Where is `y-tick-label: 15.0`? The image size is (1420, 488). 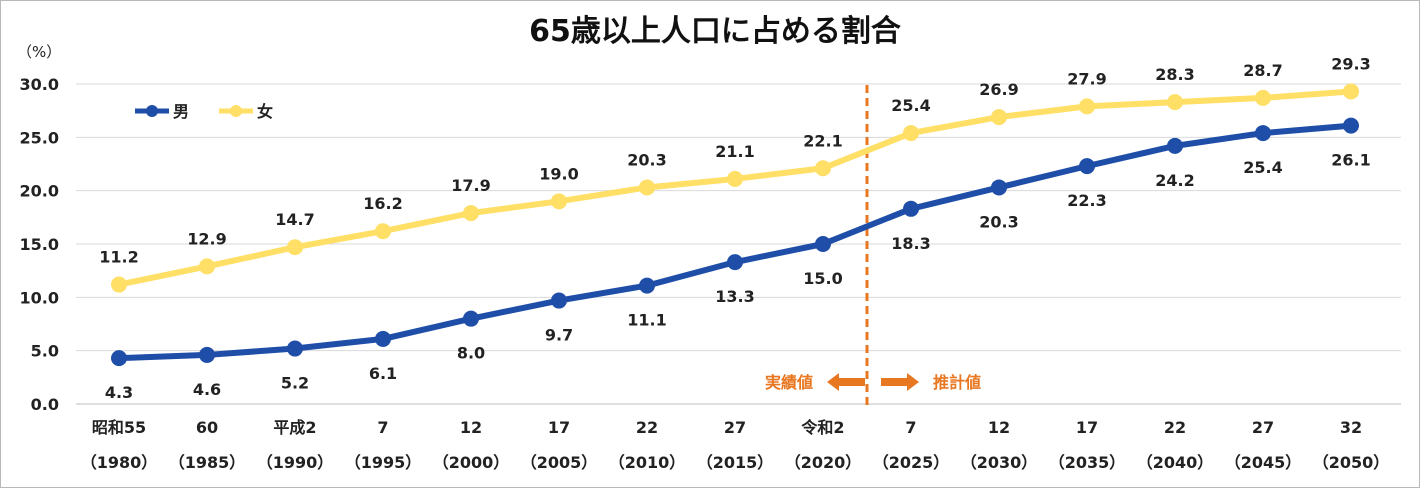
y-tick-label: 15.0 is located at coordinates (39, 244).